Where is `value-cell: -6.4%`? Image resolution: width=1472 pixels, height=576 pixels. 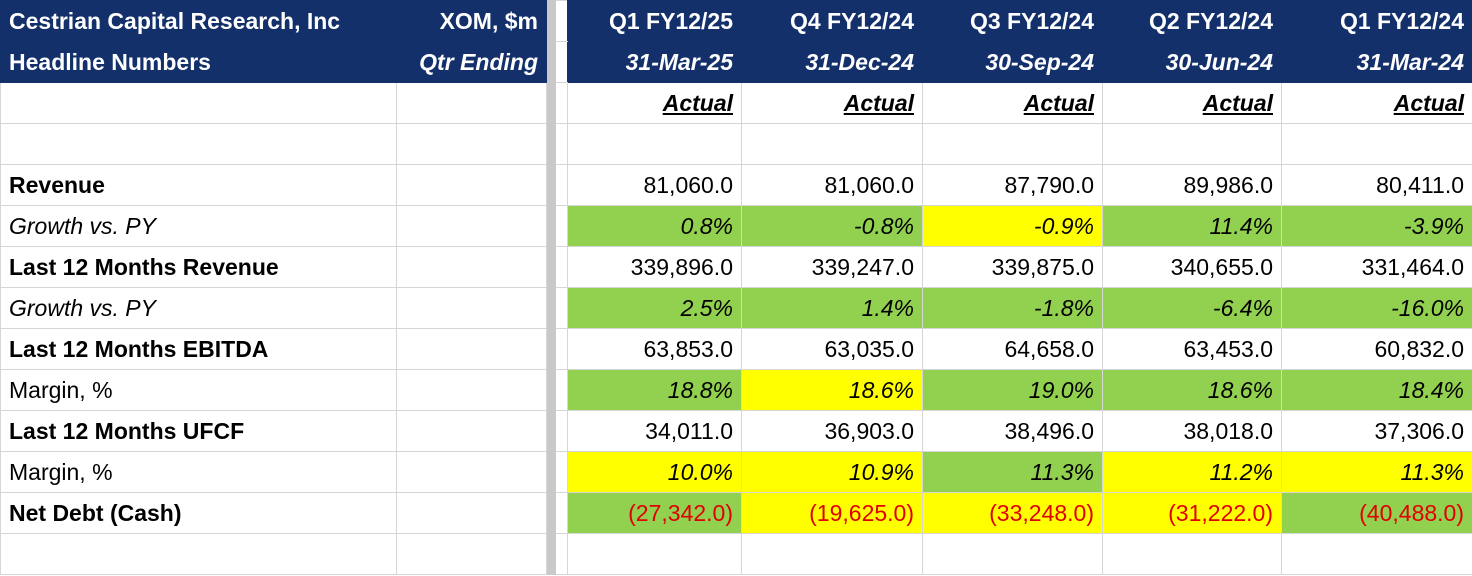
value-cell: -6.4% is located at coordinates (1192, 308).